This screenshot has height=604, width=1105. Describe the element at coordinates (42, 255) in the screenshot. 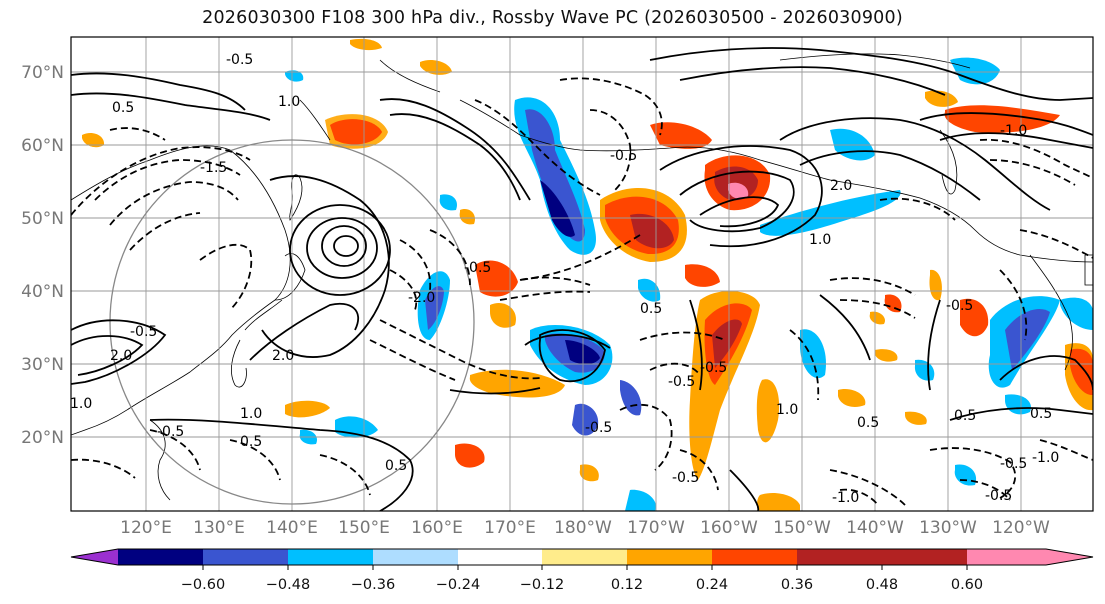

I see `latitude-labels: 70°N 60°N 50°N 40°N 30°N 20°N` at that location.